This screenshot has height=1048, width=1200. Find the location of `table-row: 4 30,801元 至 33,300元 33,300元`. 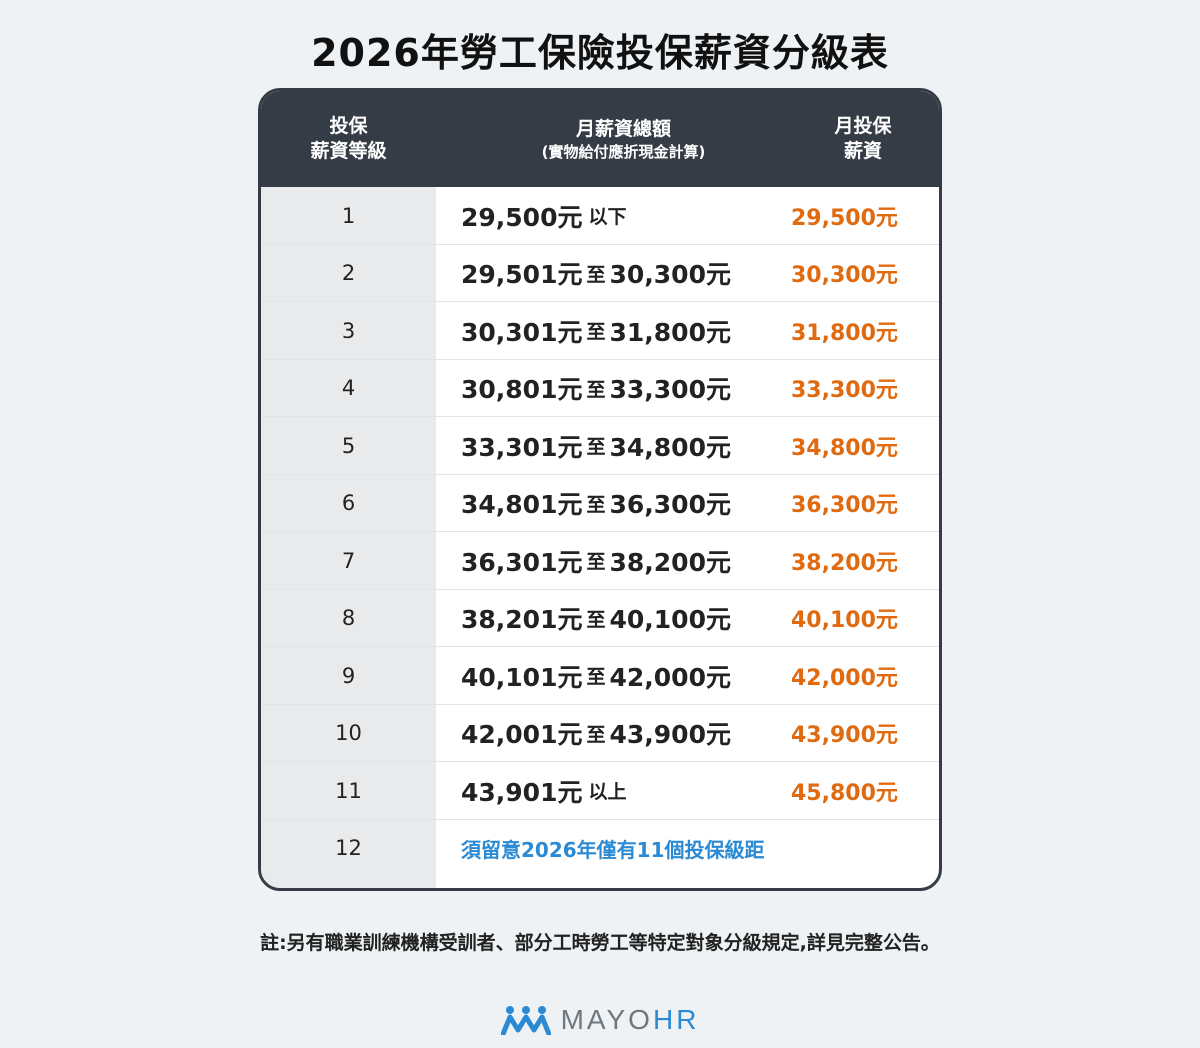

table-row: 4 30,801元 至 33,300元 33,300元 is located at coordinates (600, 389).